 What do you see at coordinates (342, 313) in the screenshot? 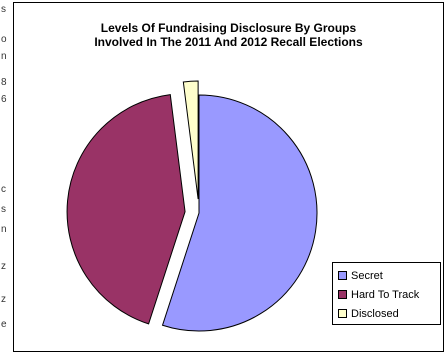
I see `legend-swatch-disclosed` at bounding box center [342, 313].